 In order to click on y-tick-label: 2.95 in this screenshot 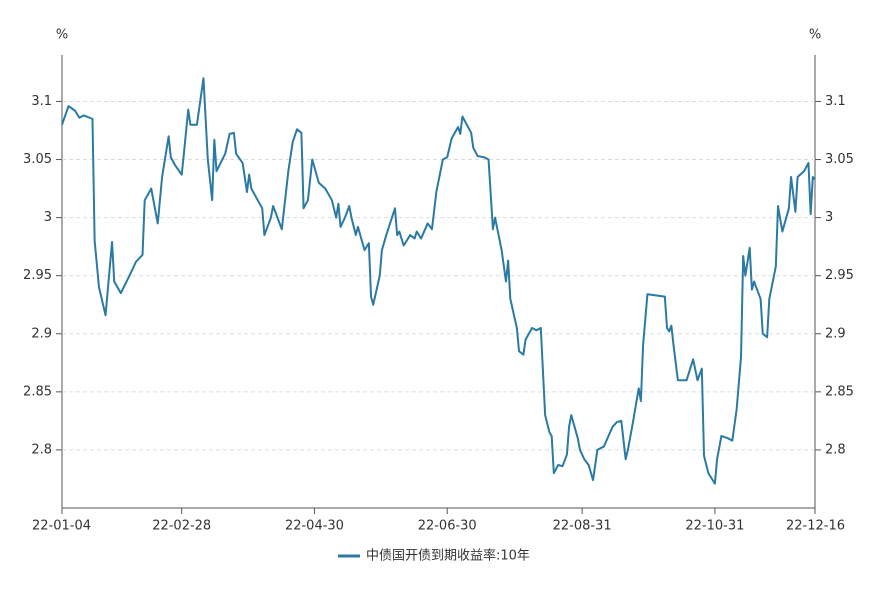, I will do `click(37, 275)`.